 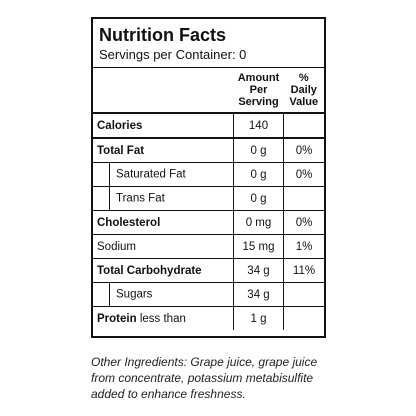 I want to click on nutrient: Trans Fat, so click(x=140, y=198).